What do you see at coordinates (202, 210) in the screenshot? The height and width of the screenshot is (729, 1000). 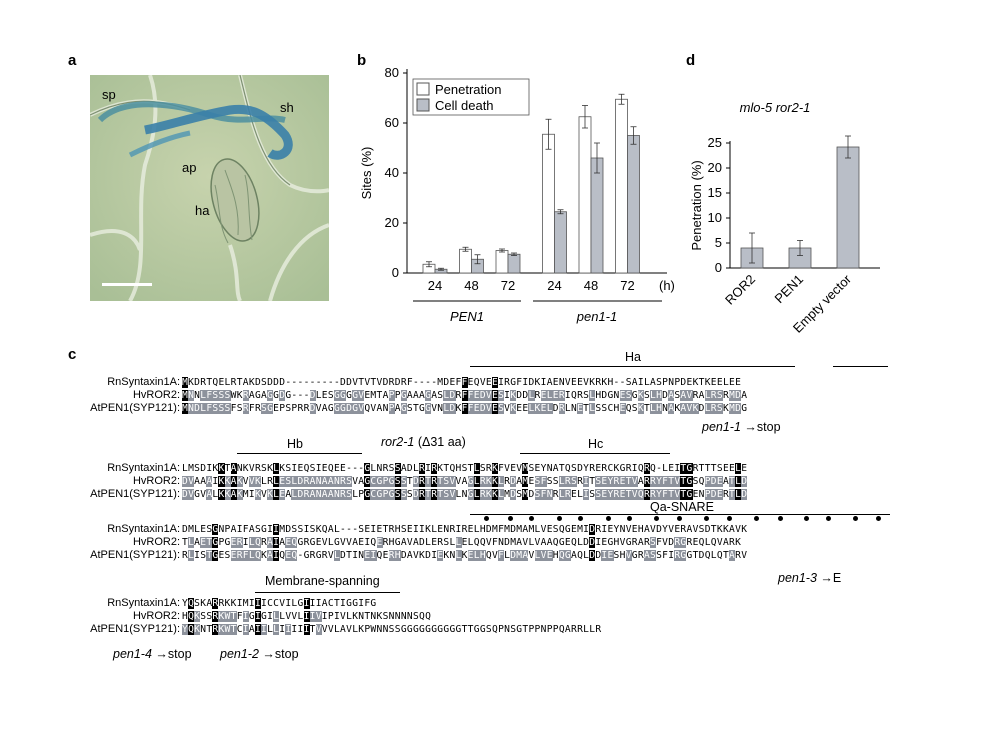 I see `label-ha: ha` at bounding box center [202, 210].